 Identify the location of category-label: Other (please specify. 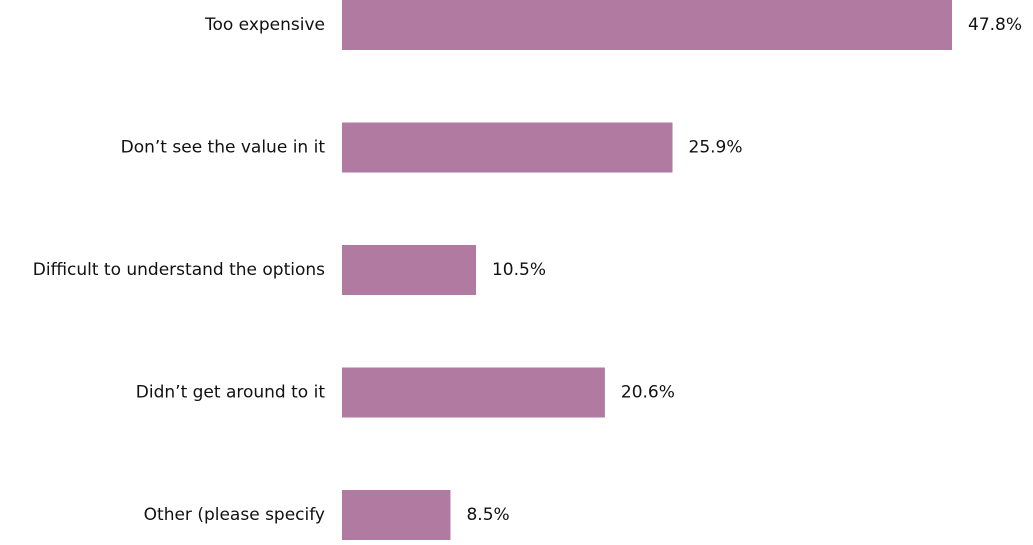
(234, 515).